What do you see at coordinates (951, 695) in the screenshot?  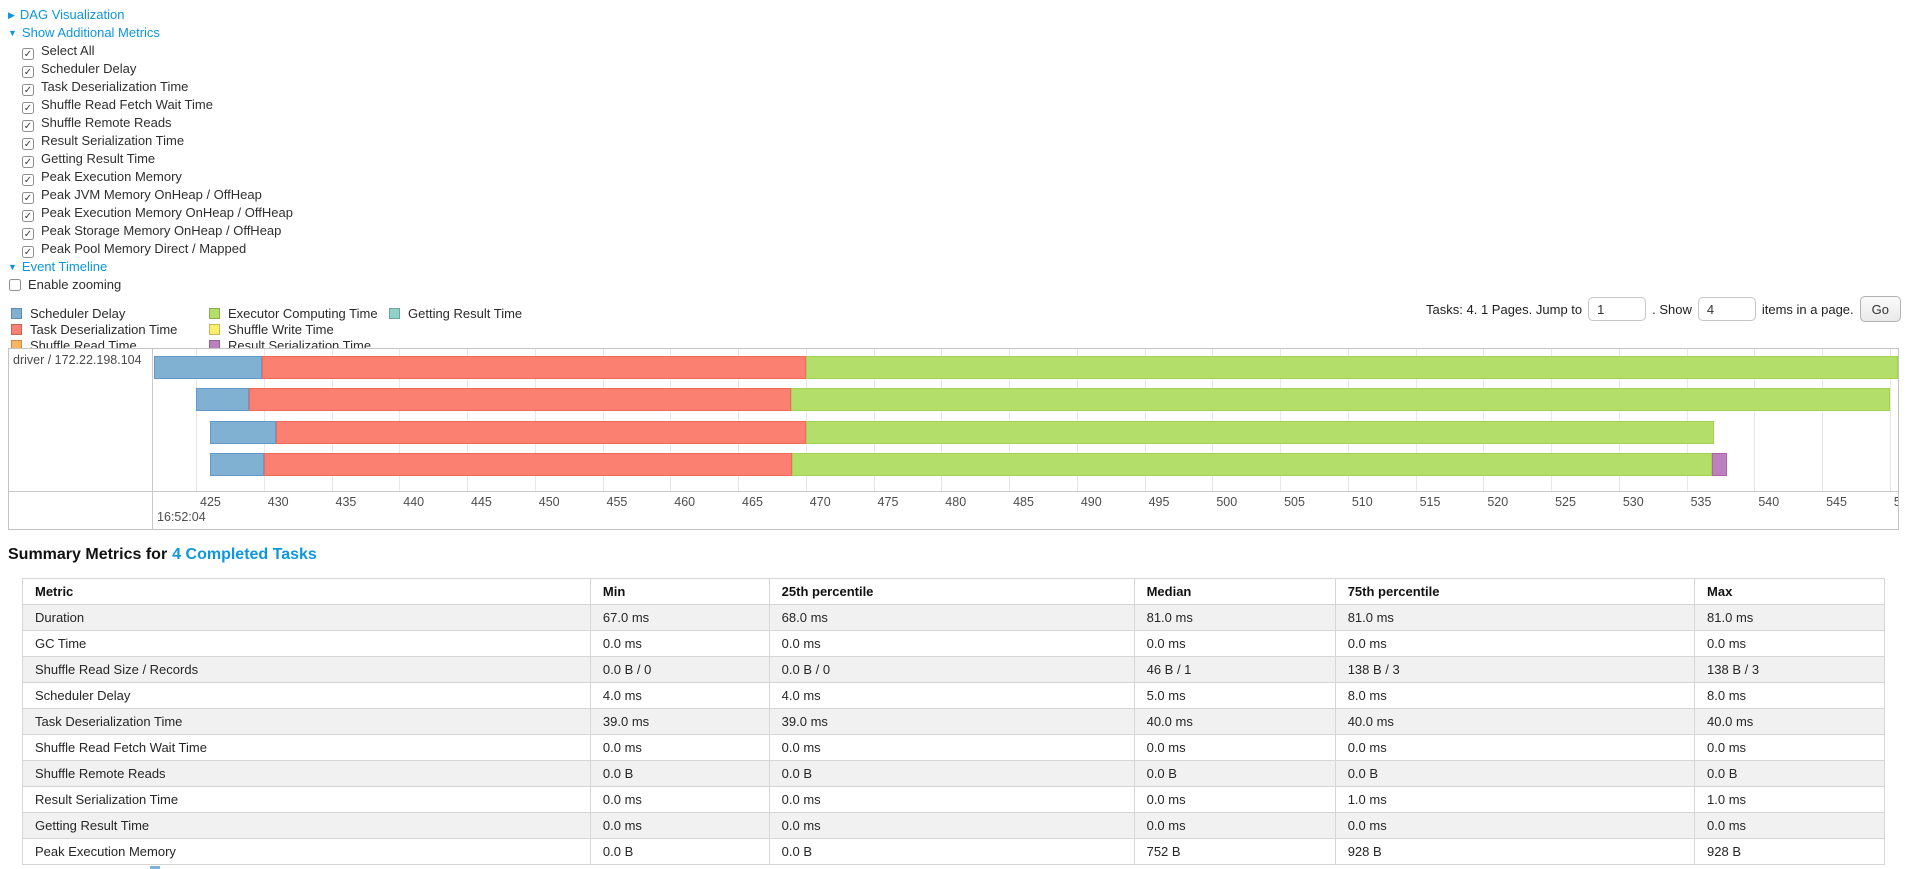 I see `metric-value-cell: 4.0 ms` at bounding box center [951, 695].